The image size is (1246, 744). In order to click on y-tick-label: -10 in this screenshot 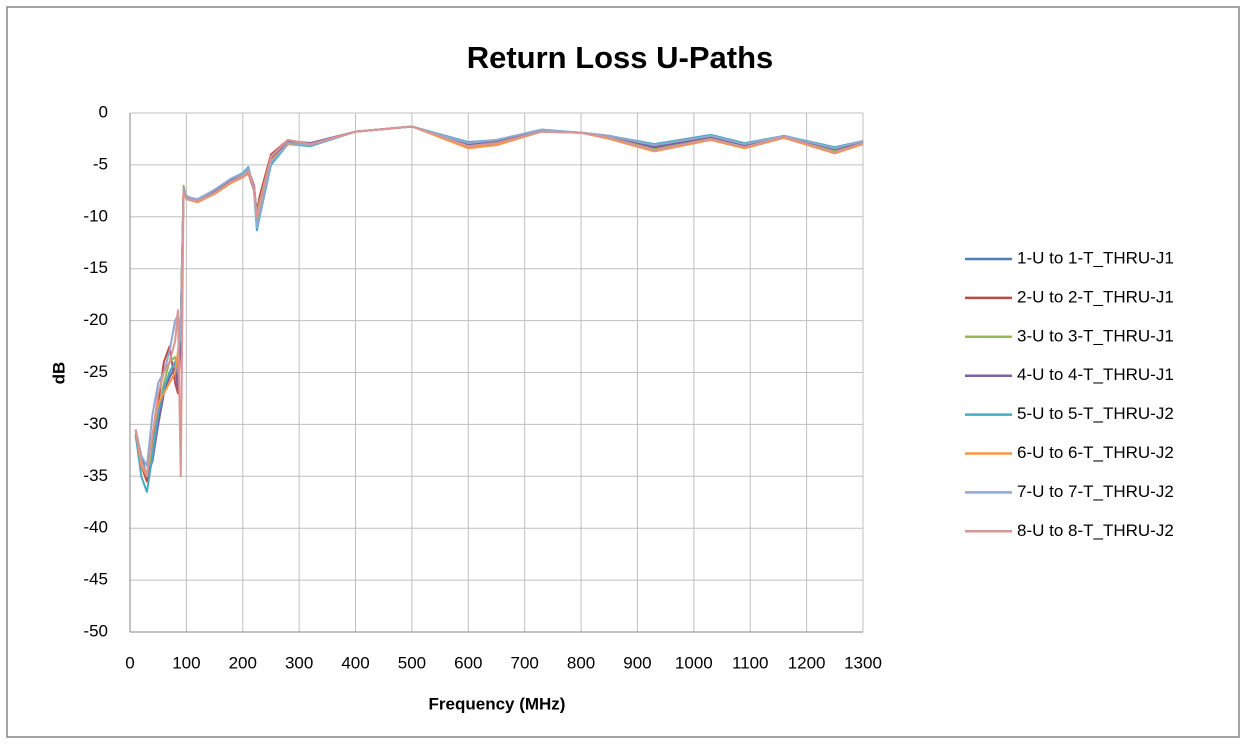, I will do `click(95, 215)`.